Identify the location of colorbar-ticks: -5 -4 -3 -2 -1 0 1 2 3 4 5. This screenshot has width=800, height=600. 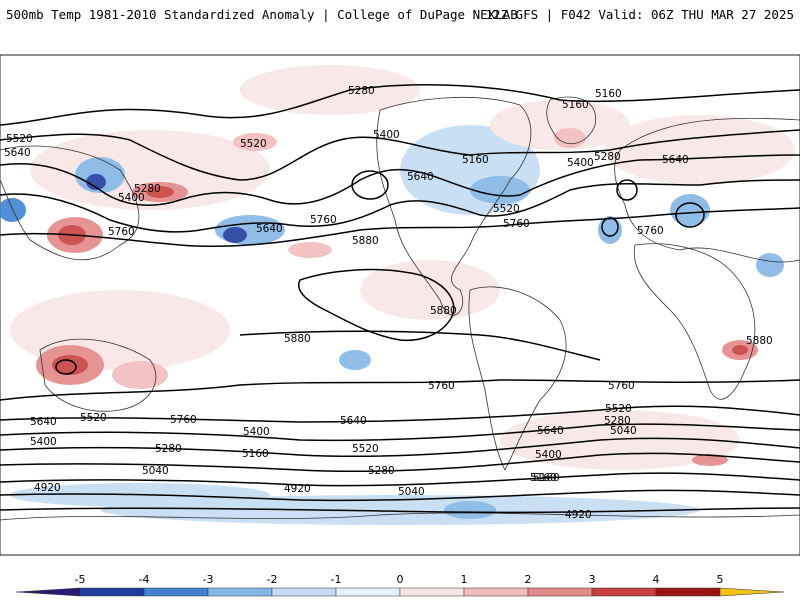
(399, 579).